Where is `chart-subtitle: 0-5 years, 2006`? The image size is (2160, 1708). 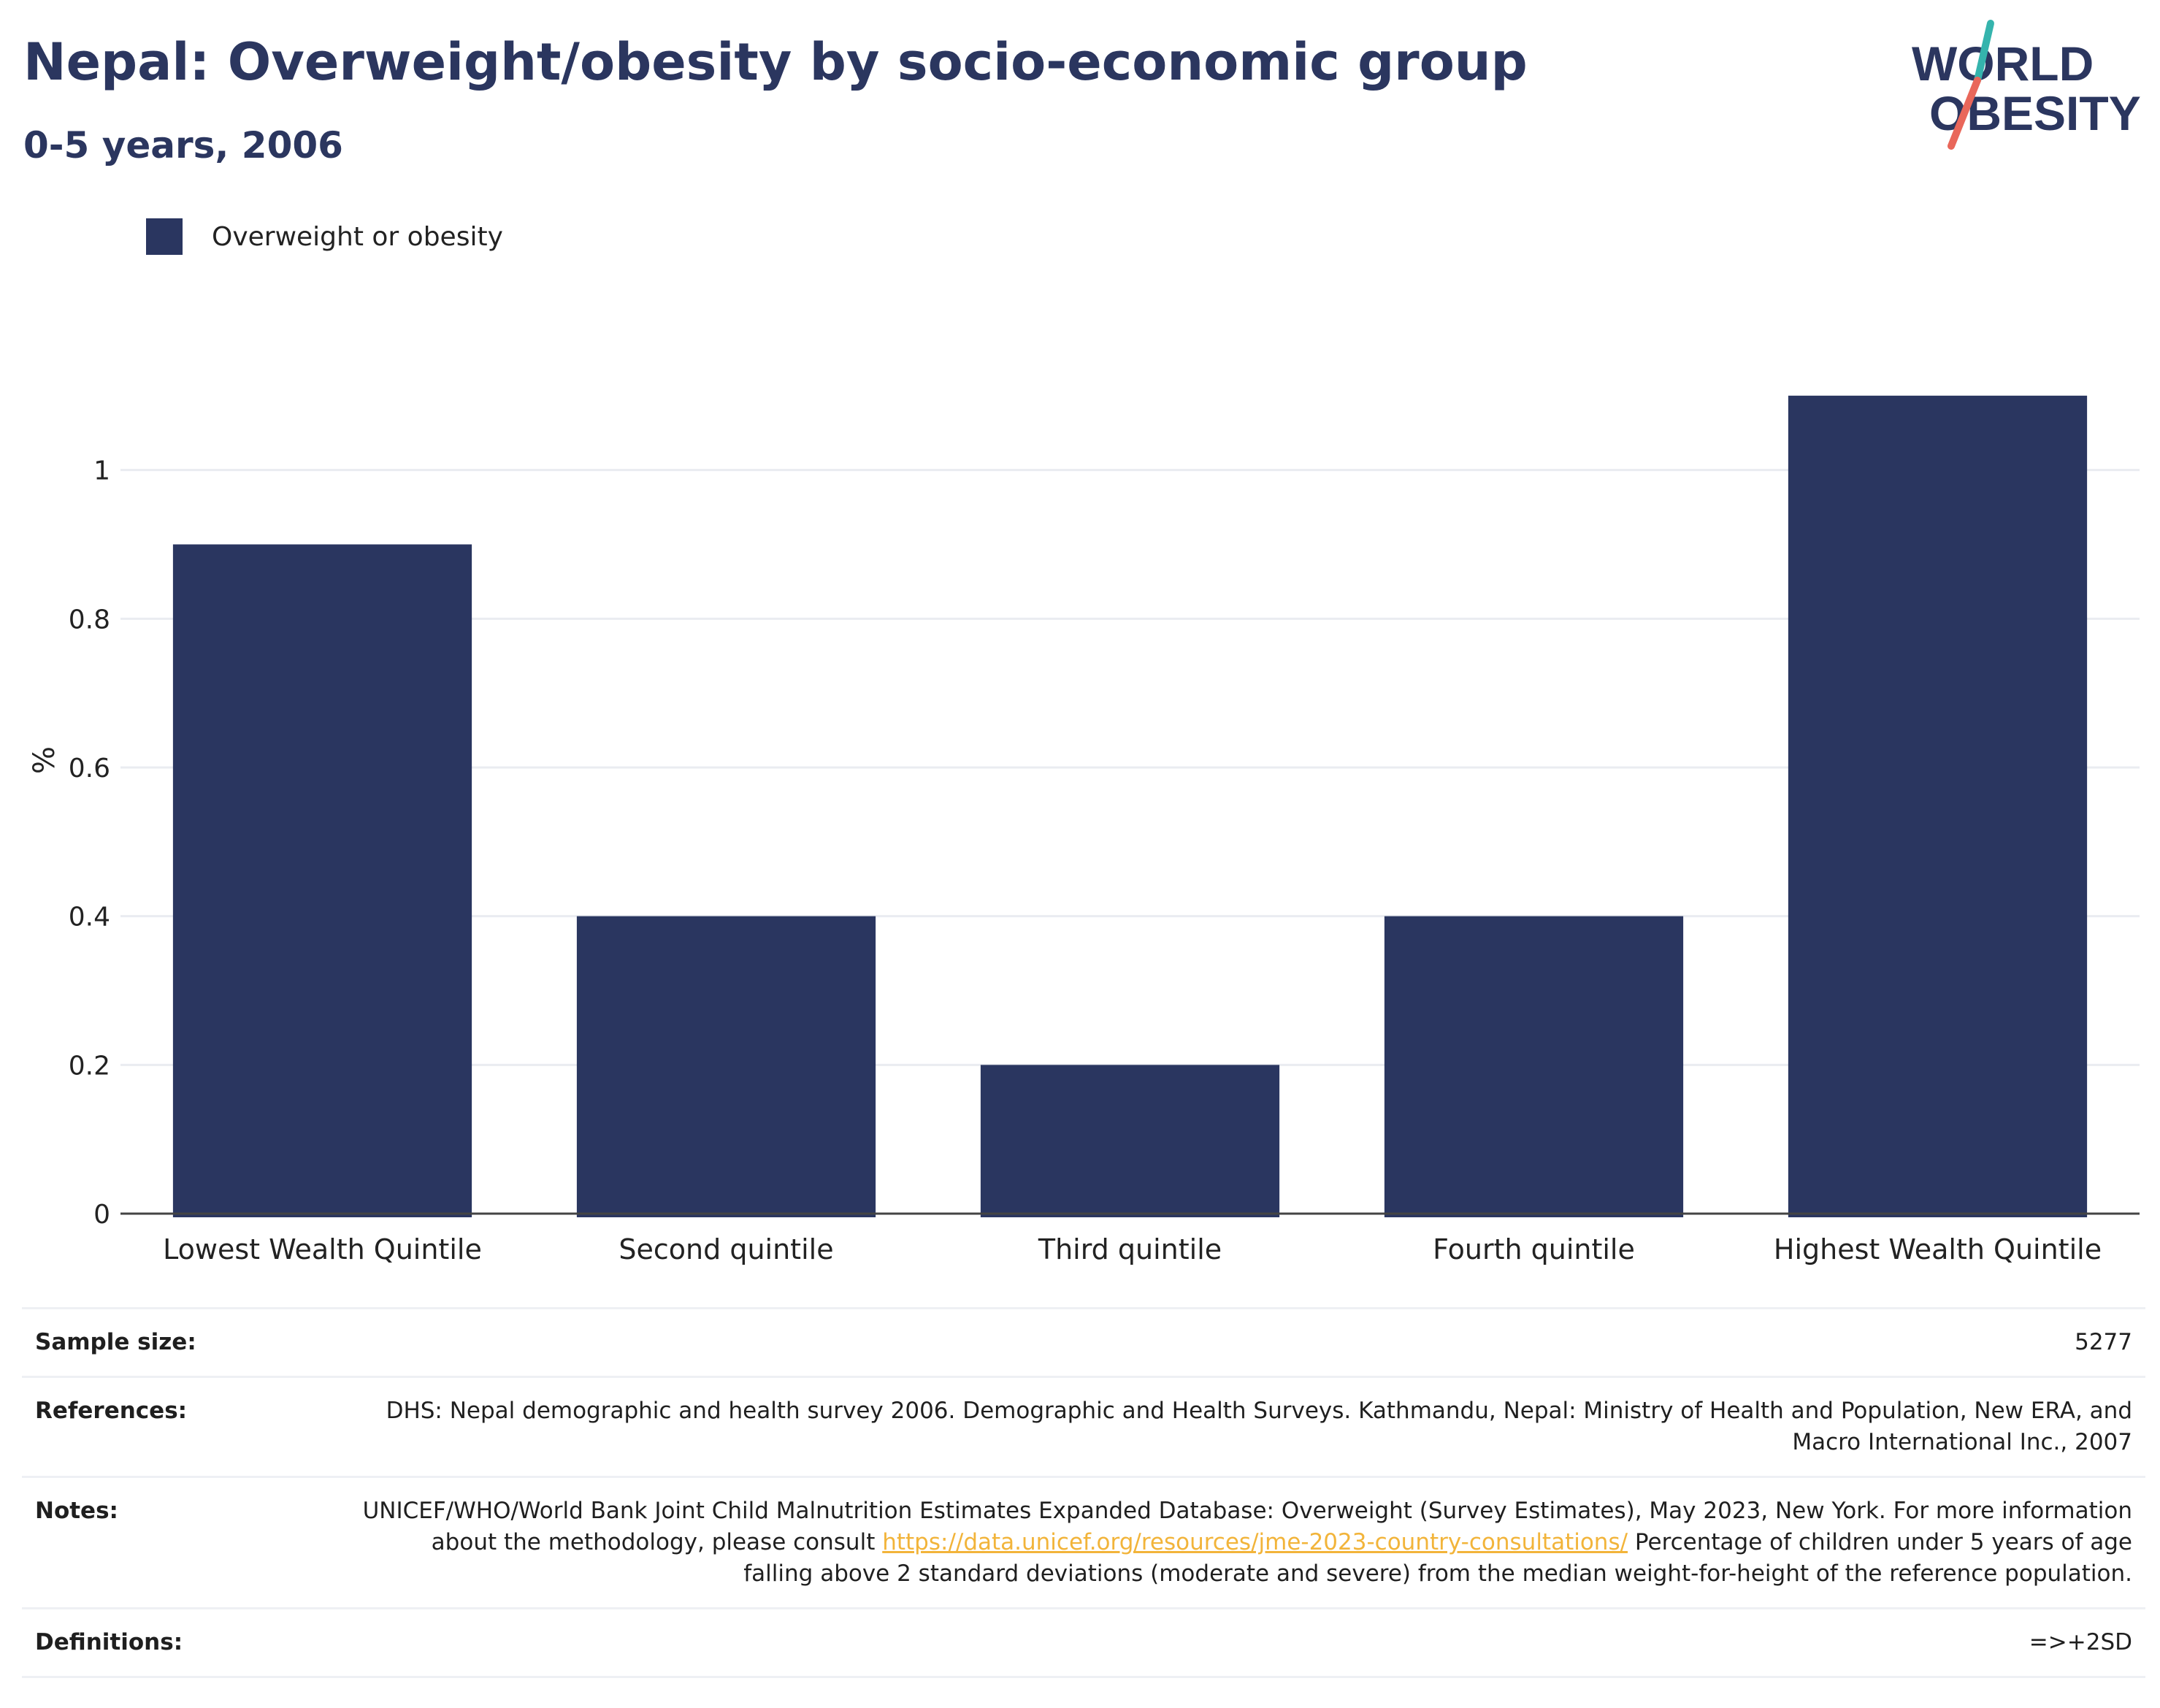 chart-subtitle: 0-5 years, 2006 is located at coordinates (183, 145).